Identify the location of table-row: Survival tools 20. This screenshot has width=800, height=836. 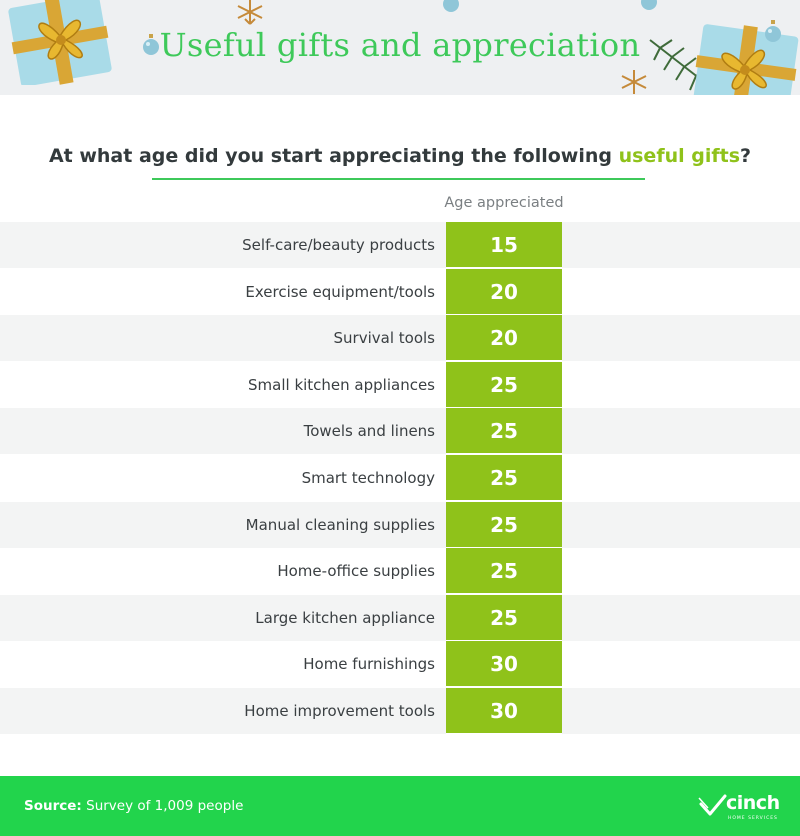
(400, 338).